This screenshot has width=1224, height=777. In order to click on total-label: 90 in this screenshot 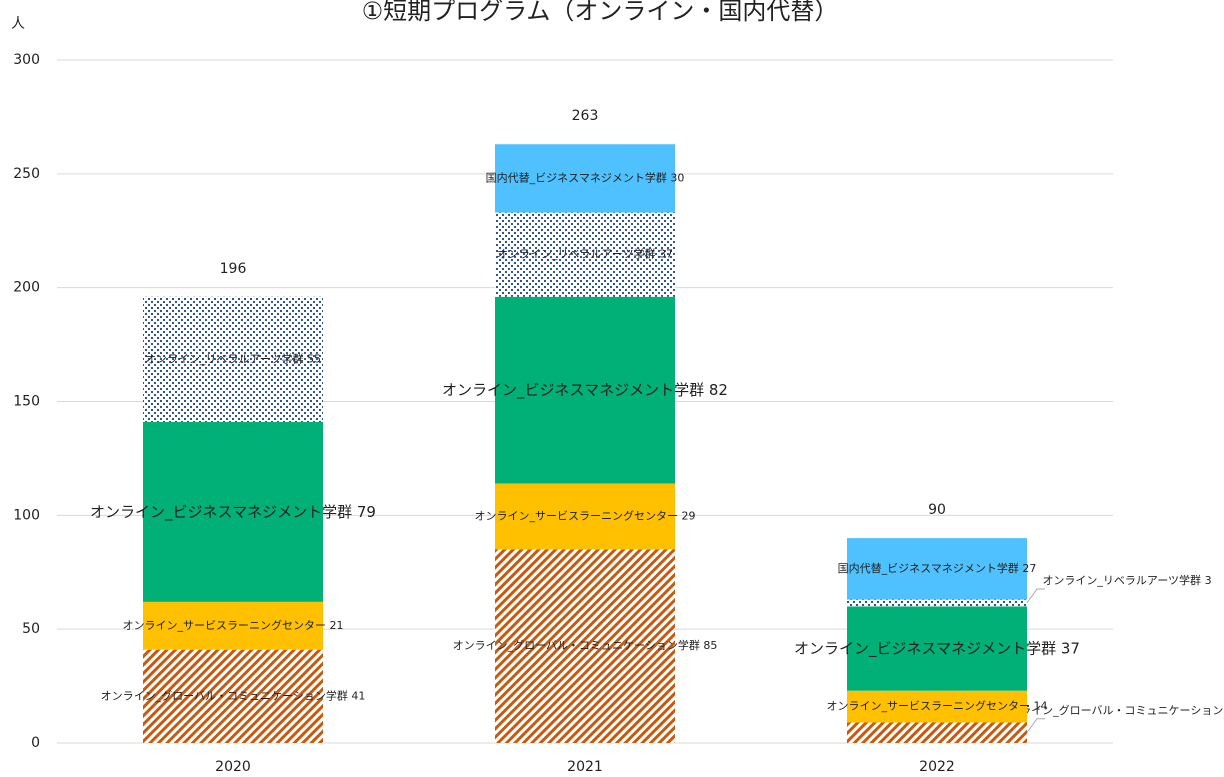, I will do `click(937, 510)`.